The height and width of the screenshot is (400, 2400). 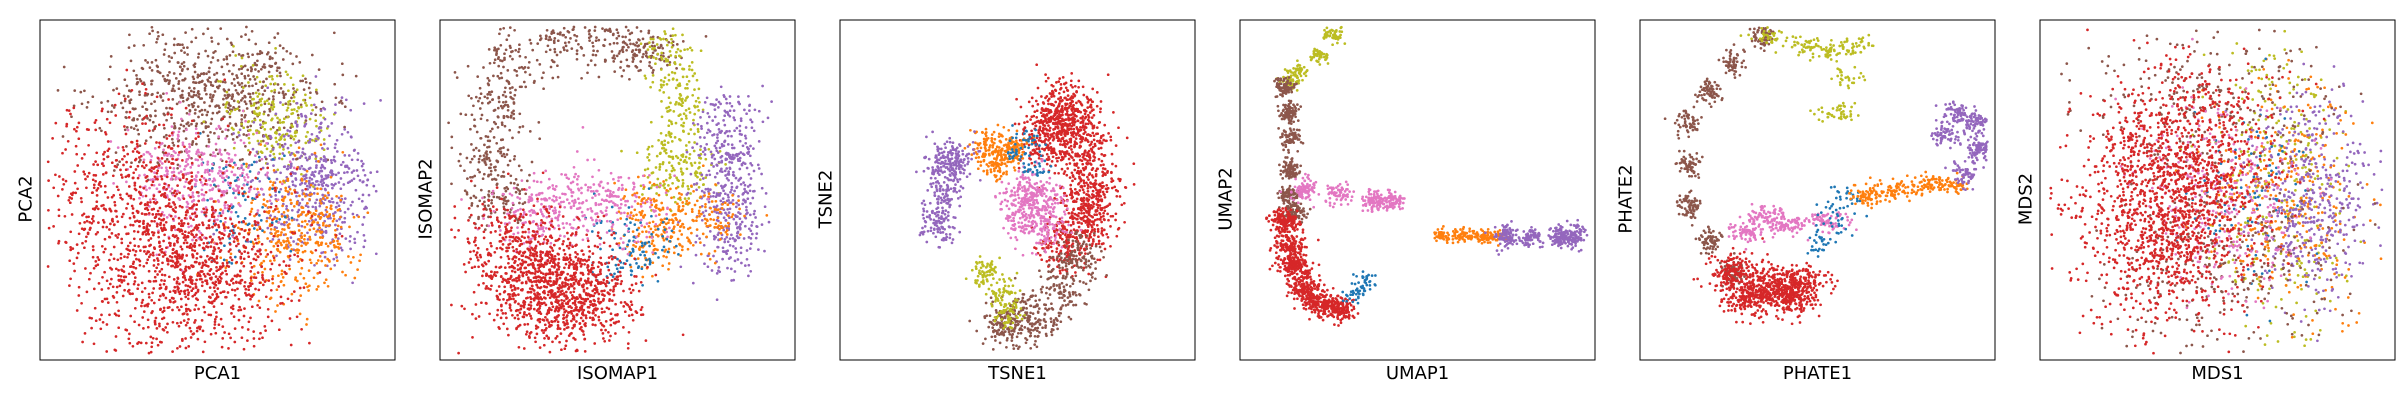 I want to click on y-axis-label: PCA2, so click(x=26, y=199).